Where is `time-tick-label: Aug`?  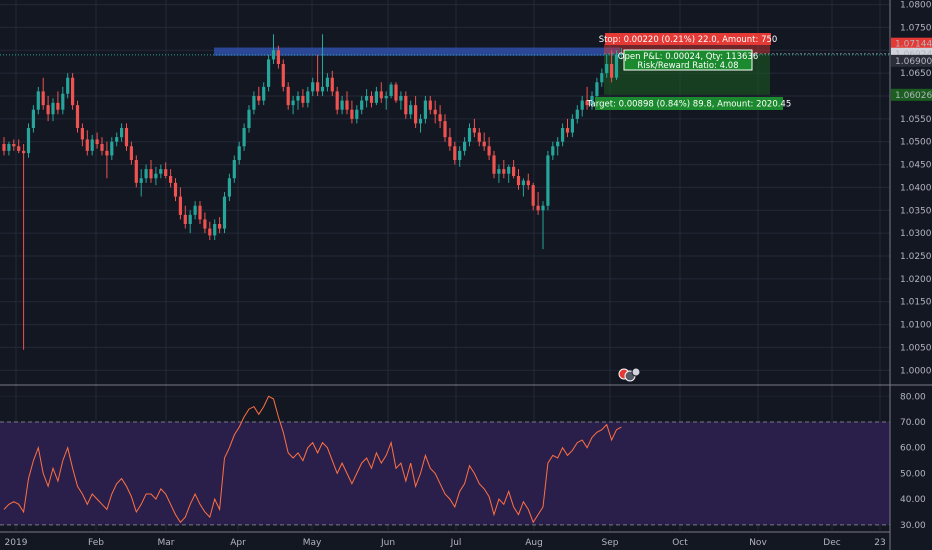
time-tick-label: Aug is located at coordinates (534, 543).